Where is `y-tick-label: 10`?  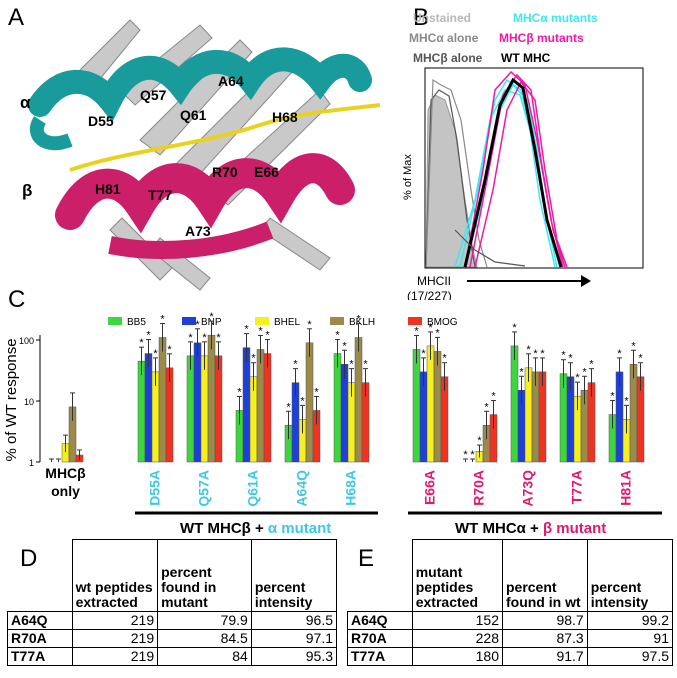
y-tick-label: 10 is located at coordinates (29, 402).